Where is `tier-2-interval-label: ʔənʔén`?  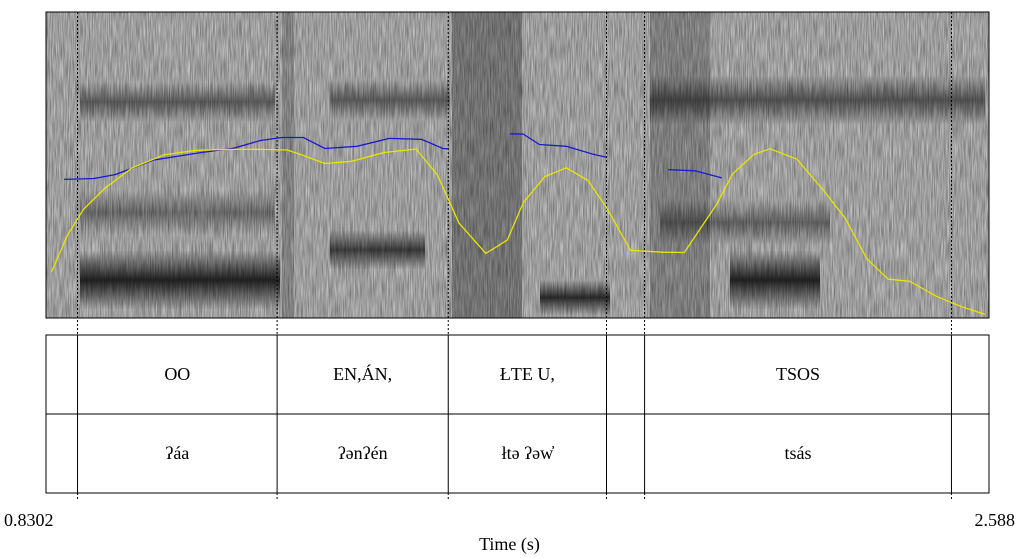
tier-2-interval-label: ʔənʔén is located at coordinates (362, 452).